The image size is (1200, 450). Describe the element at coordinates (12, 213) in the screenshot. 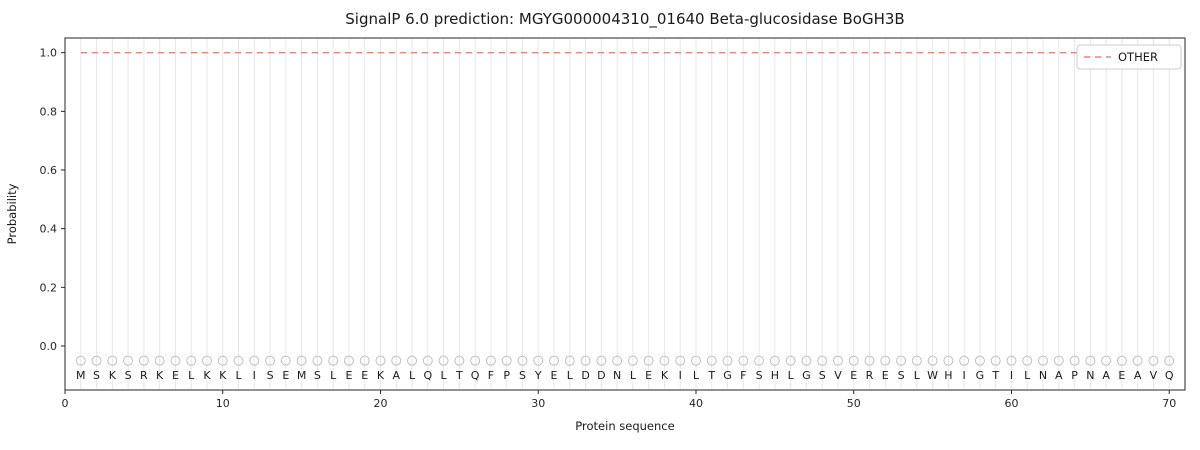

I see `y-axis-label: Probability` at that location.